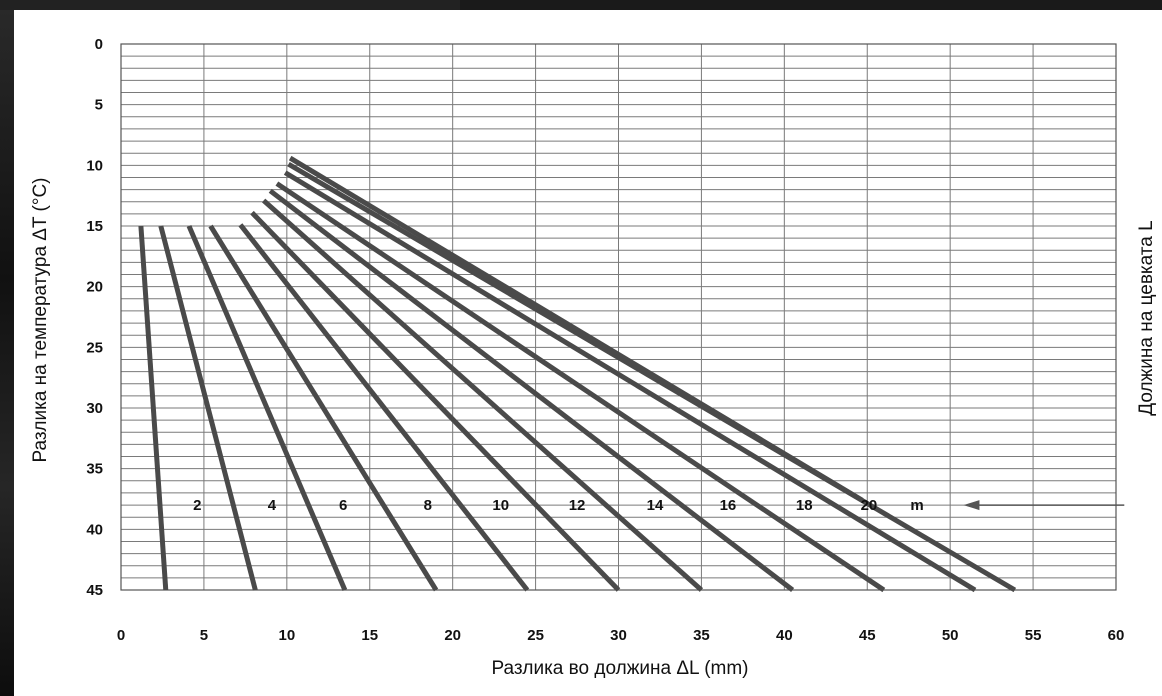 The height and width of the screenshot is (696, 1162). What do you see at coordinates (204, 635) in the screenshot?
I see `x-tick-label: 5` at bounding box center [204, 635].